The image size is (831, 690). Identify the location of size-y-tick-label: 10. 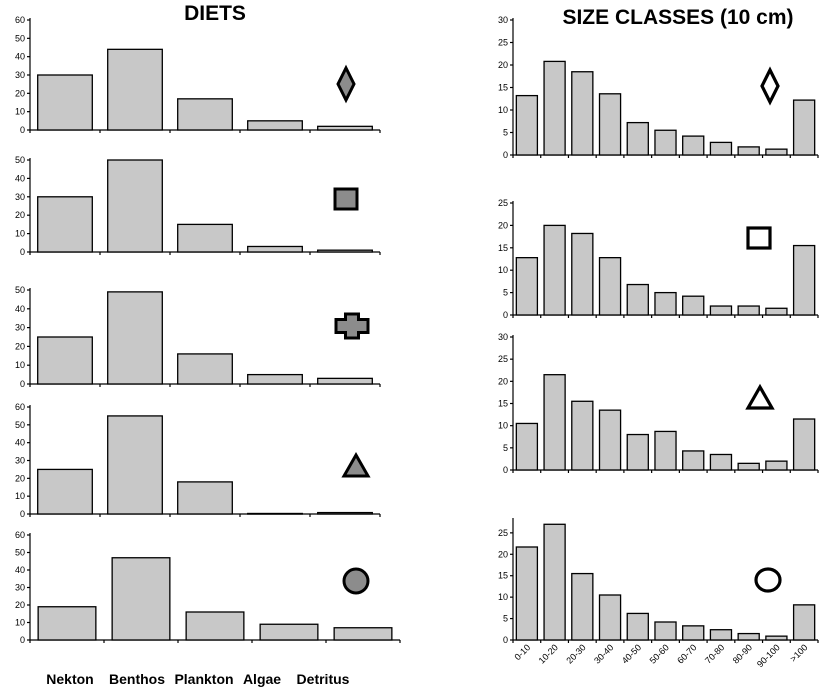
(503, 597).